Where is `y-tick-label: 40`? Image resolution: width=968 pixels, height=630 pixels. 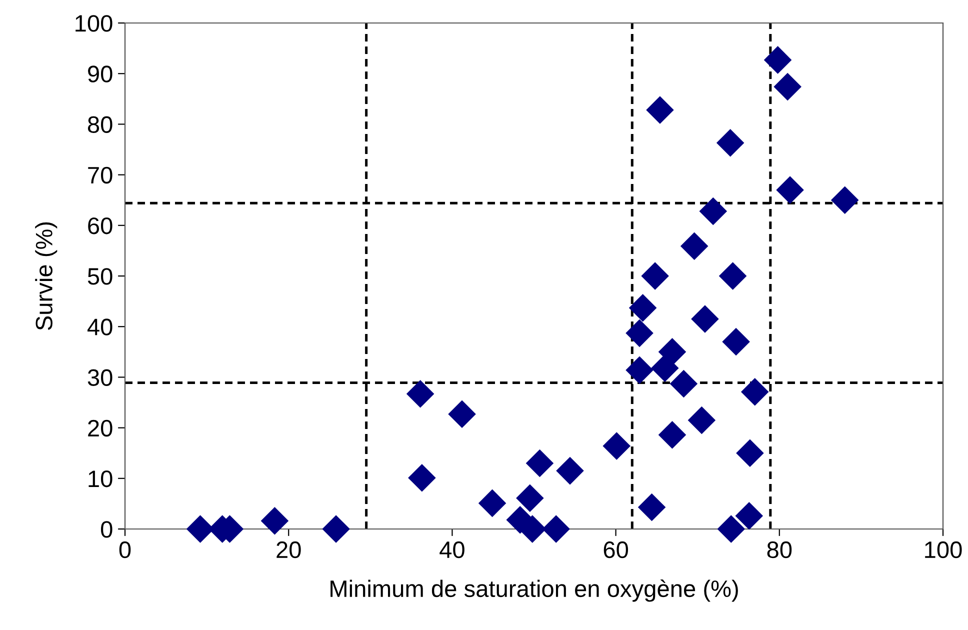
y-tick-label: 40 is located at coordinates (99, 327).